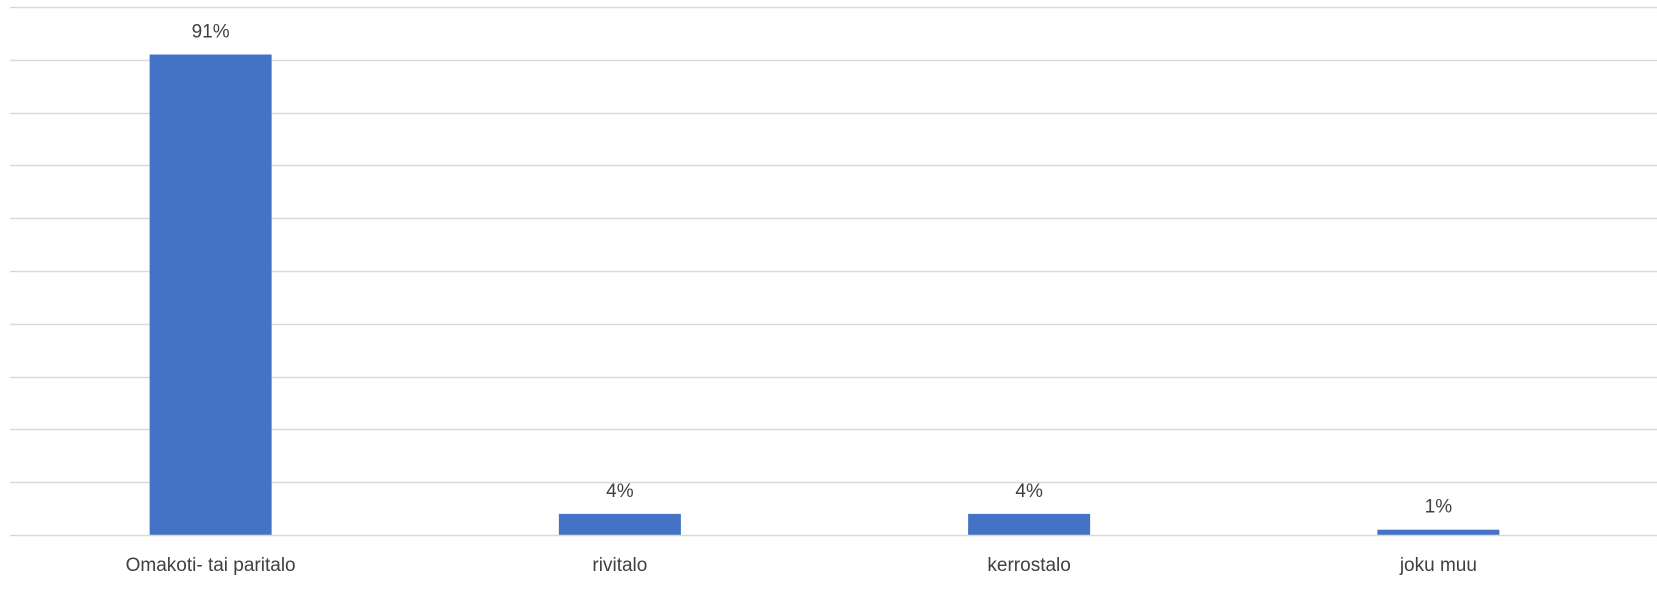  What do you see at coordinates (1438, 565) in the screenshot?
I see `x-tick-label: joku muu` at bounding box center [1438, 565].